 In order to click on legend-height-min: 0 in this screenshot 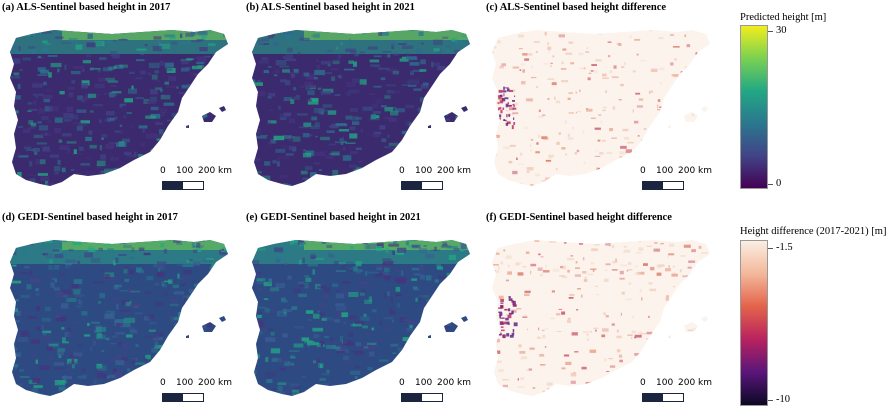, I will do `click(779, 183)`.